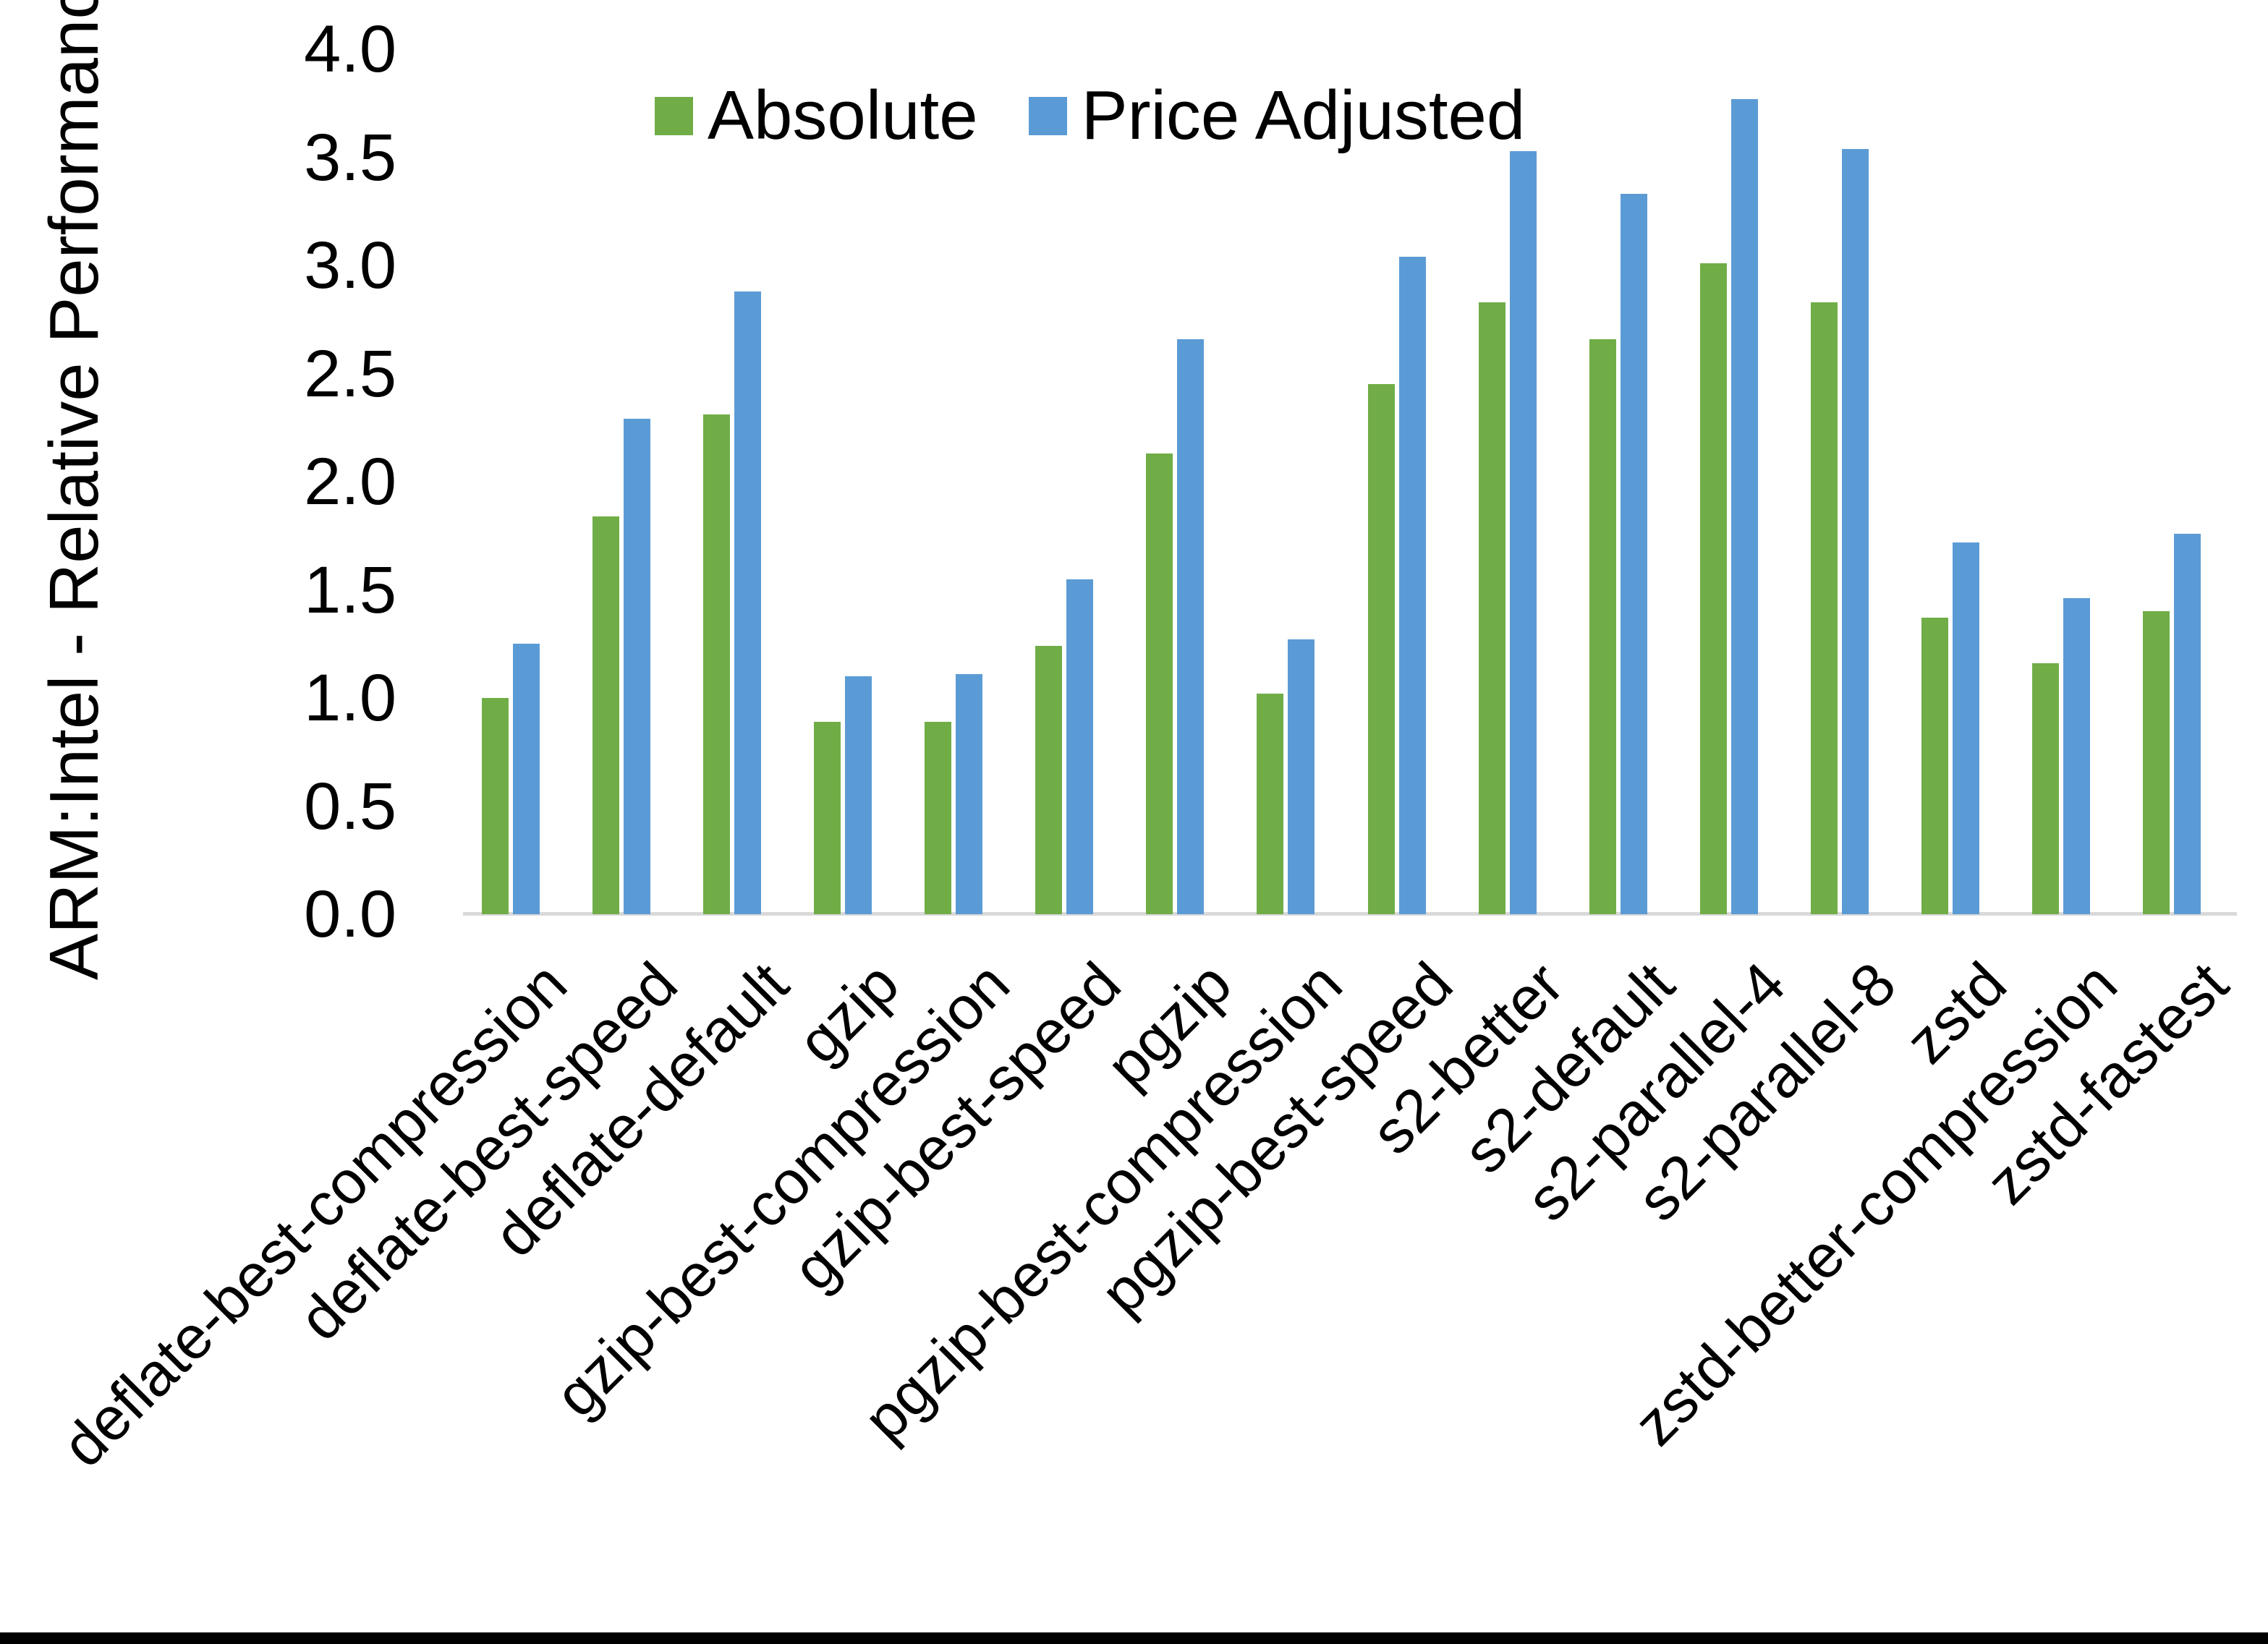 Image resolution: width=2268 pixels, height=1644 pixels. I want to click on bar-absolute-zstd-fastest, so click(2156, 762).